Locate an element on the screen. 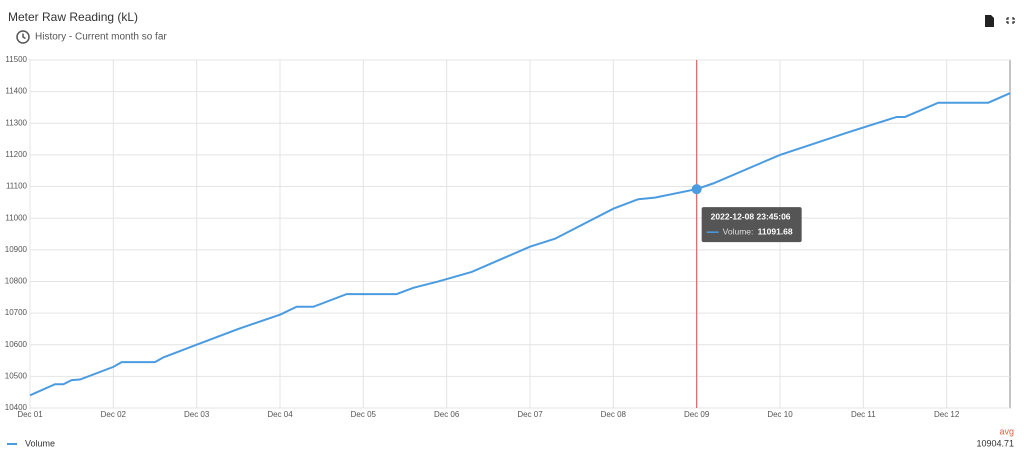 The image size is (1024, 456). y-tick-label: 10700 is located at coordinates (16, 312).